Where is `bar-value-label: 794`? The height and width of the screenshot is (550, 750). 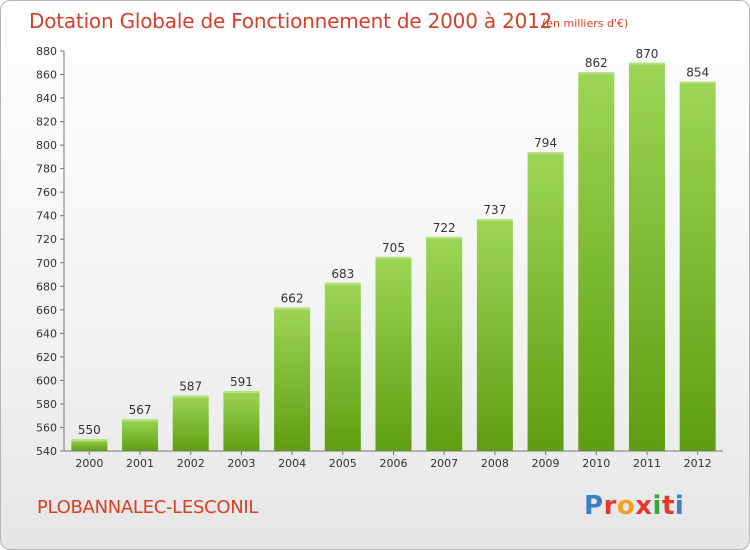 bar-value-label: 794 is located at coordinates (545, 143).